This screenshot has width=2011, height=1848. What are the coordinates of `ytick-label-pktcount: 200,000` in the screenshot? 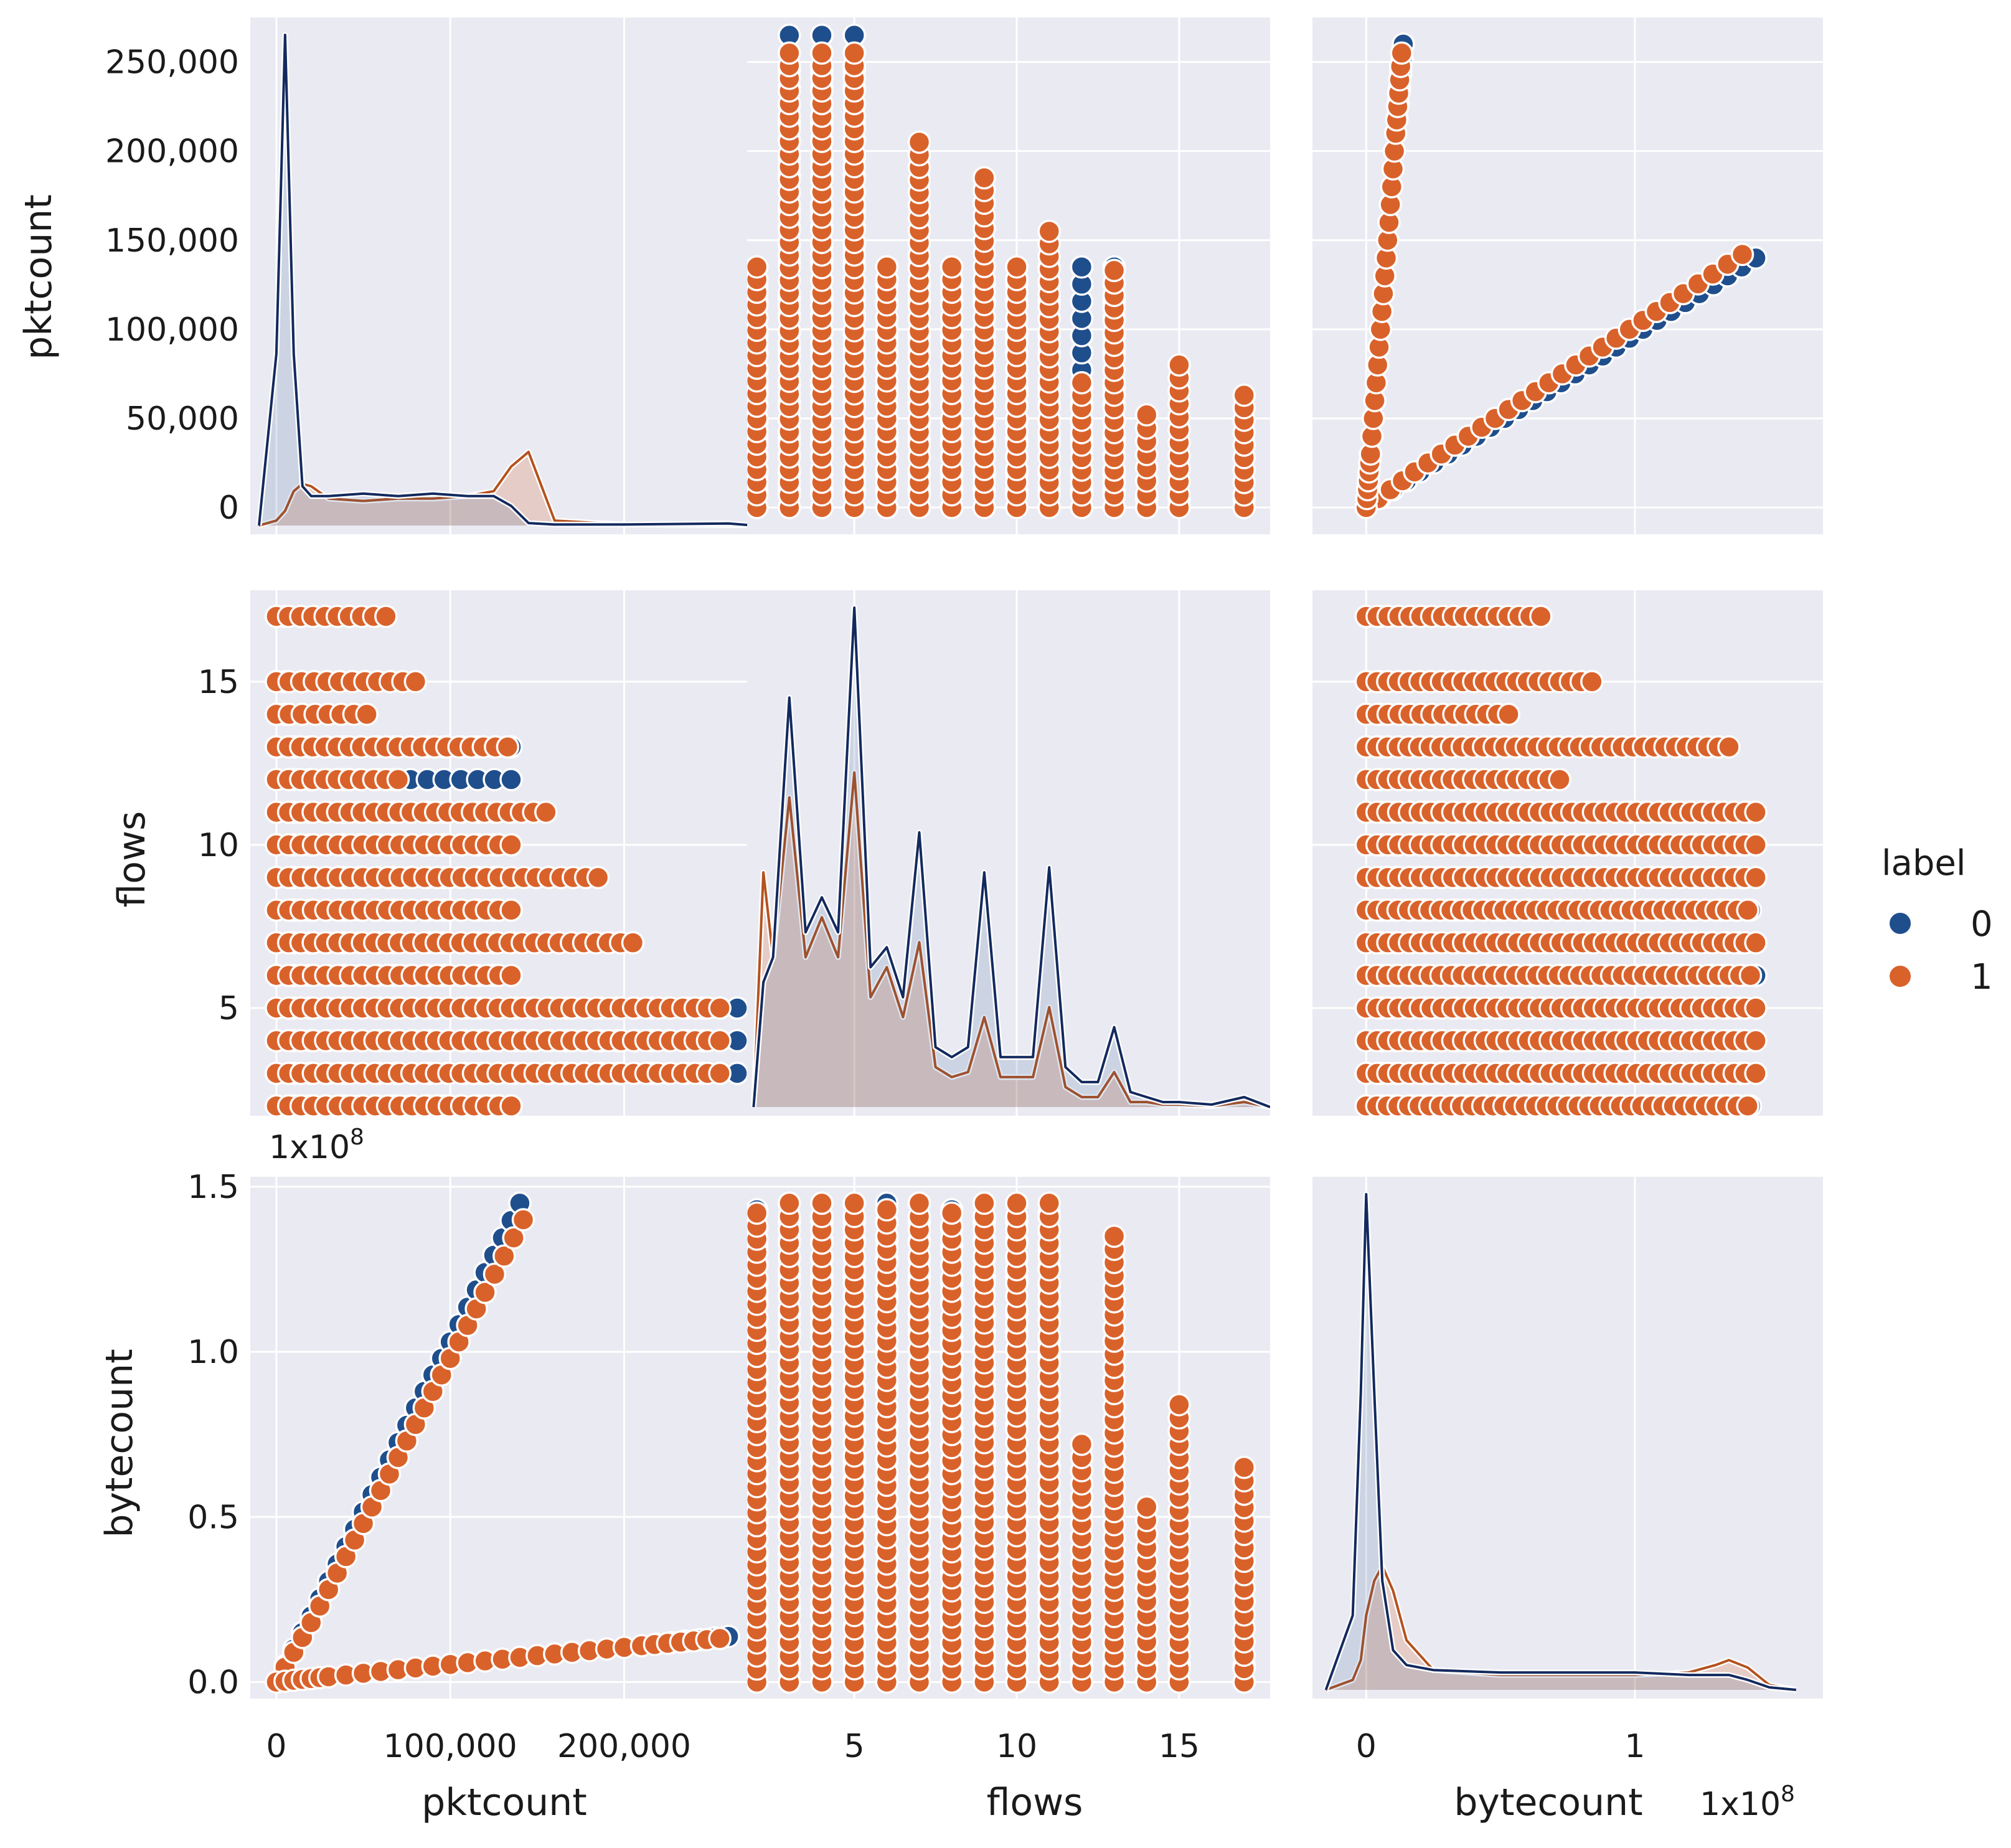 It's located at (172, 152).